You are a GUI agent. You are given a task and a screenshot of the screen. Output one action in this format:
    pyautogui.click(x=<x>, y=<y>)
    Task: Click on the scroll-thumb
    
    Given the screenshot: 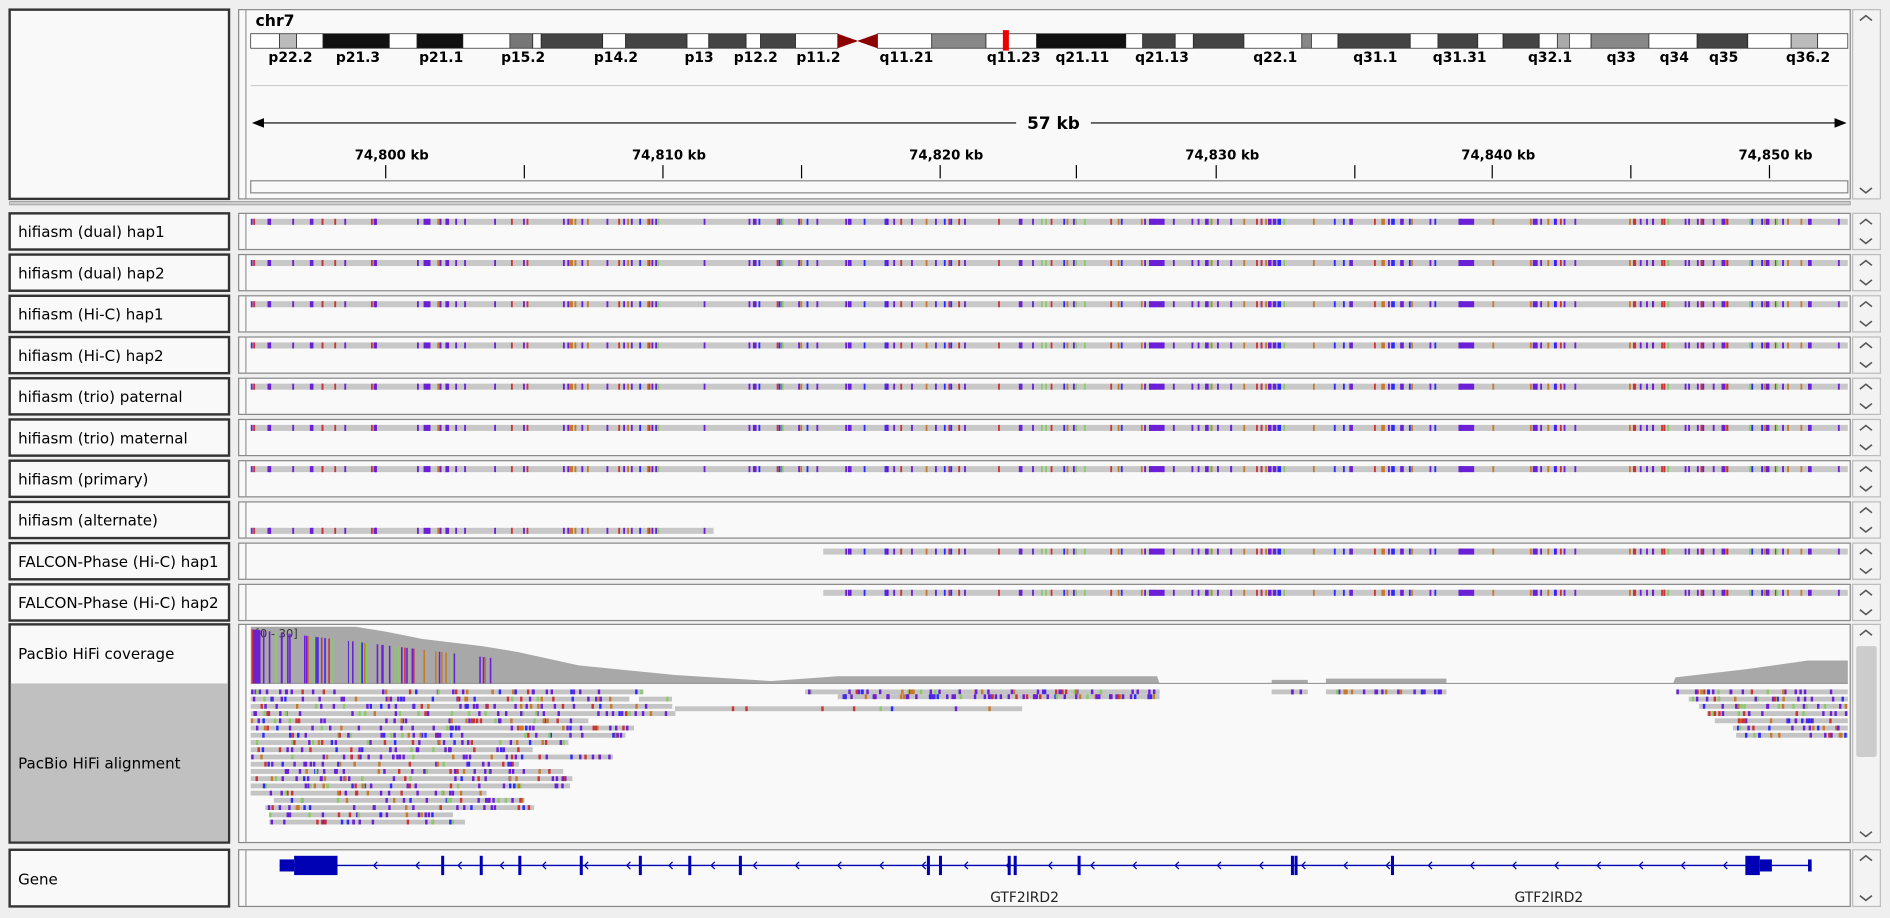 What is the action you would take?
    pyautogui.click(x=1866, y=701)
    